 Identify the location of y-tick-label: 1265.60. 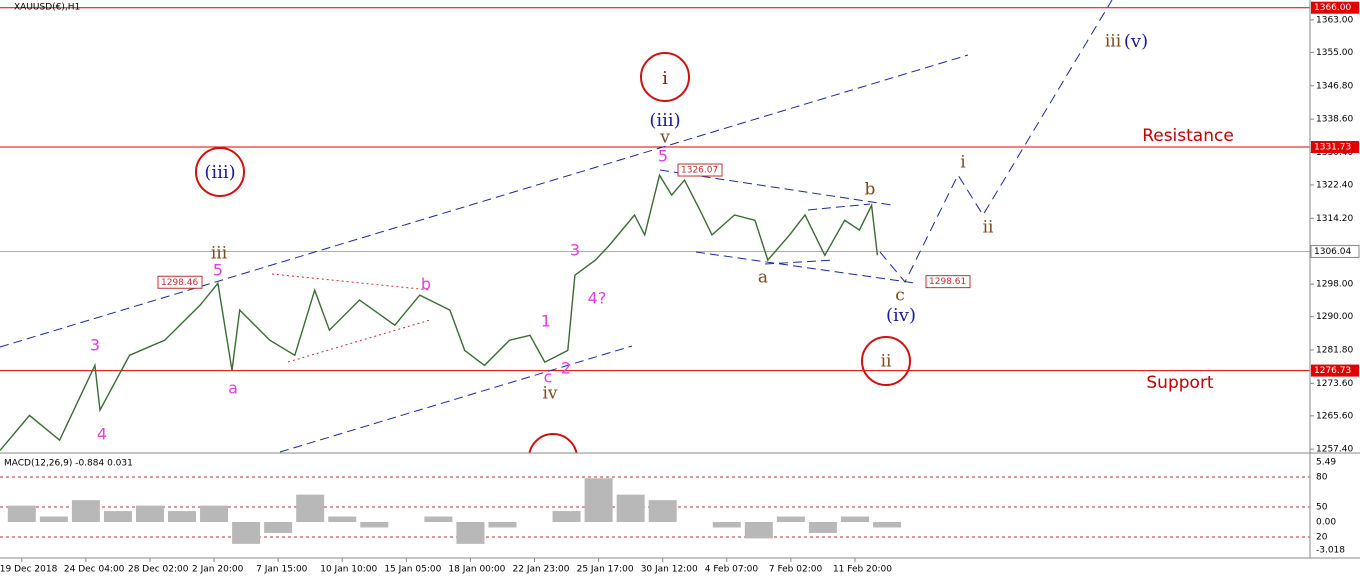
(1334, 416).